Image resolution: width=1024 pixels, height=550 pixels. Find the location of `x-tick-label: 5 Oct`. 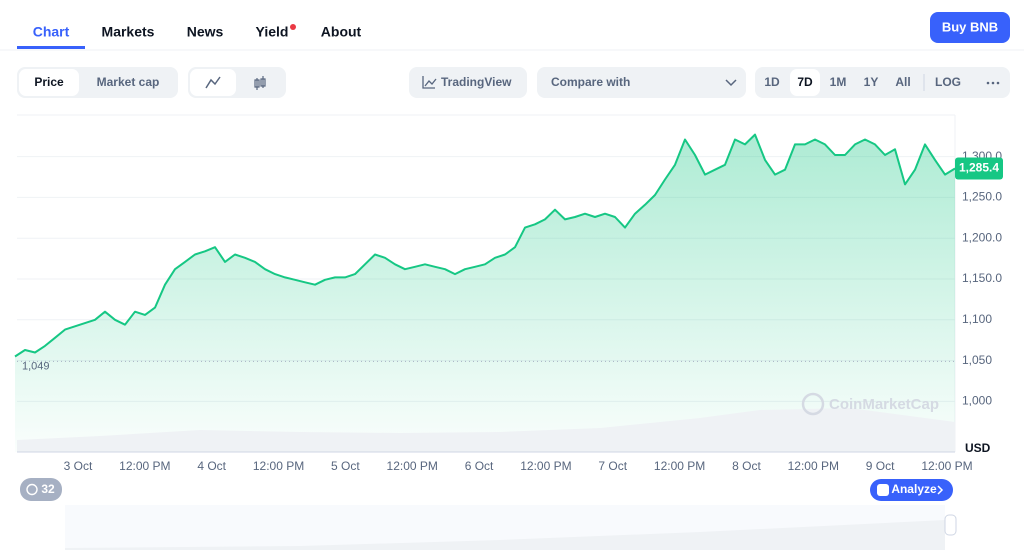

x-tick-label: 5 Oct is located at coordinates (345, 466).